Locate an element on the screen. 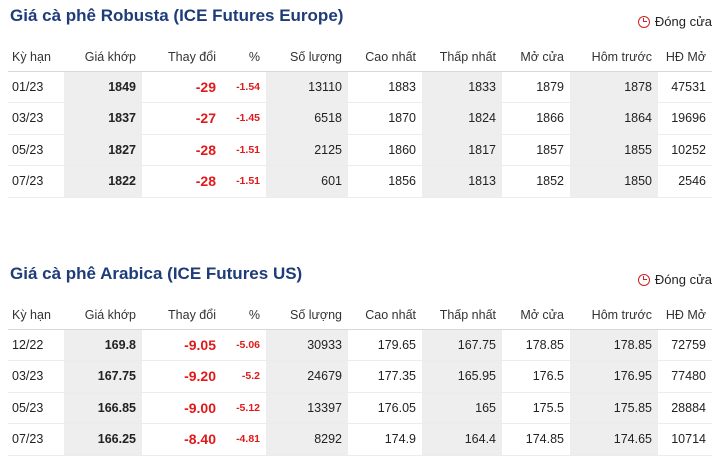 The height and width of the screenshot is (474, 720). cell-previous: 175.85 is located at coordinates (614, 408).